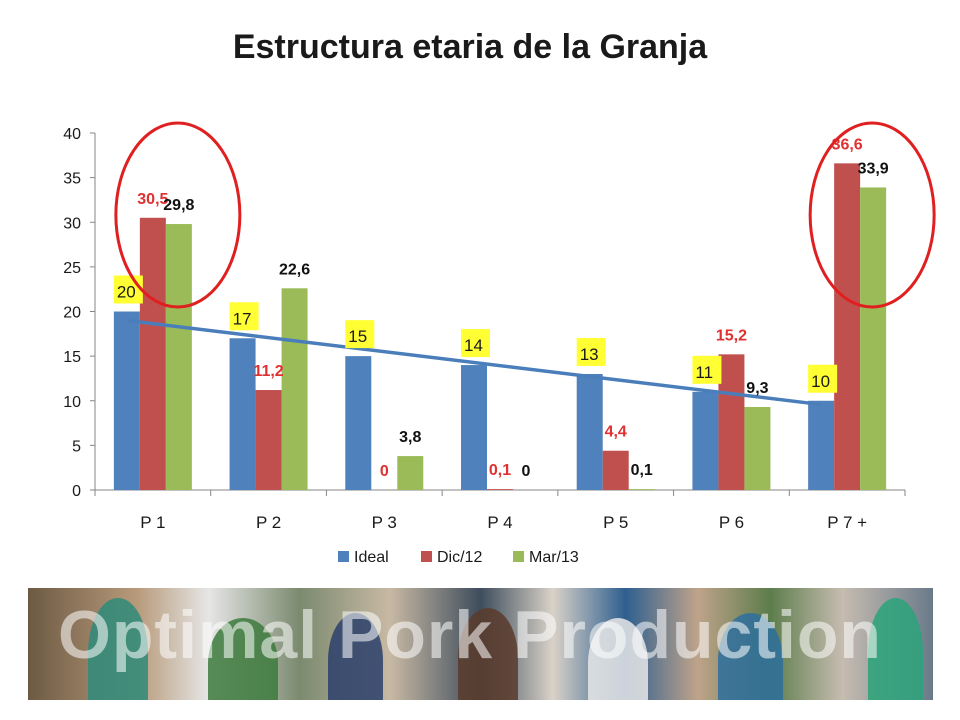 This screenshot has width=960, height=720. I want to click on y-tick-label: 25, so click(72, 268).